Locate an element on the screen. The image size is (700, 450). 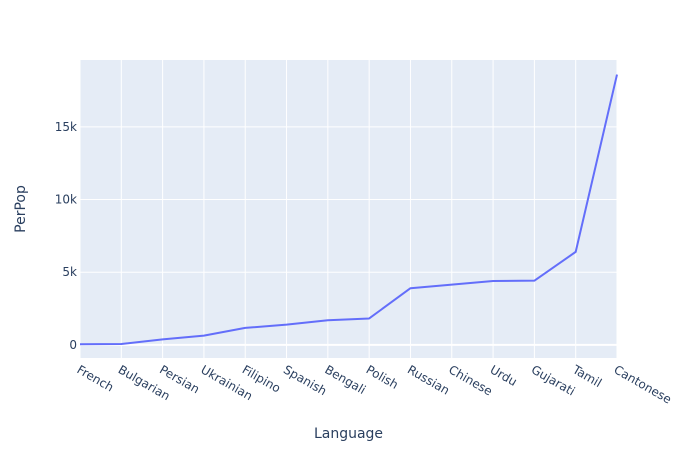
x-tick-label: Cantonese is located at coordinates (643, 384).